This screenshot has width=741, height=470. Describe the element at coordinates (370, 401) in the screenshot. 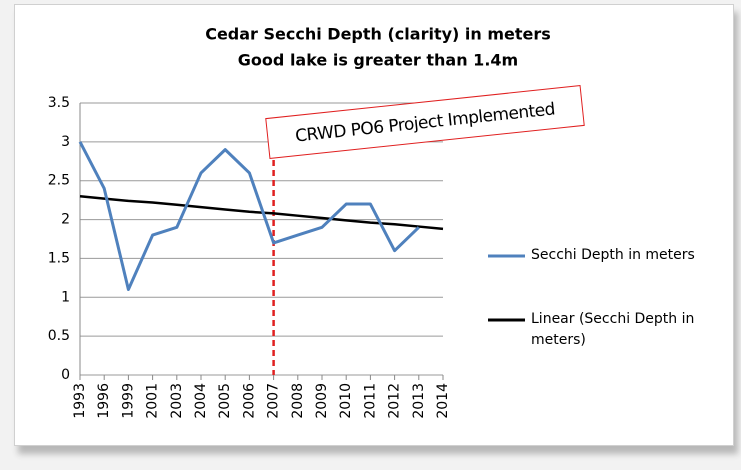

I see `x-tick-label: 2011` at that location.